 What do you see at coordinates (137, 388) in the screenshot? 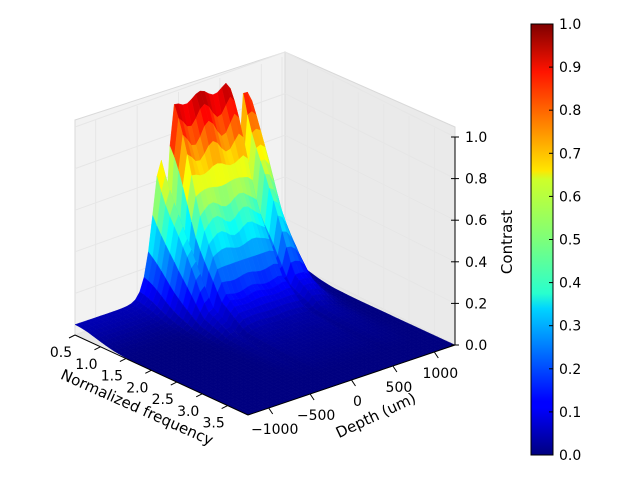
I see `x-tick-label: 2.0` at bounding box center [137, 388].